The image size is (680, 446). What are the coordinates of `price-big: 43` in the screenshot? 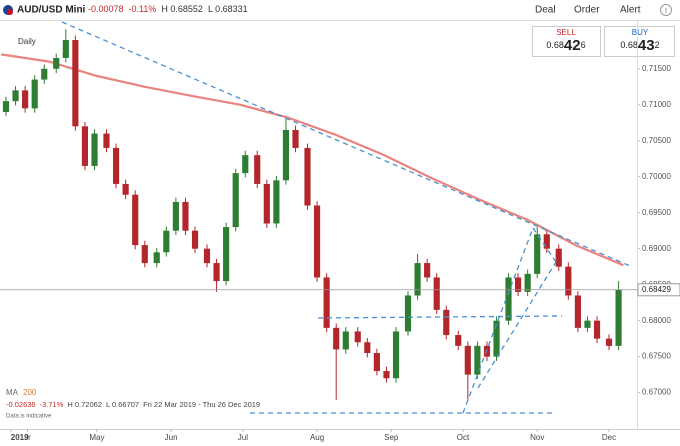 It's located at (646, 45).